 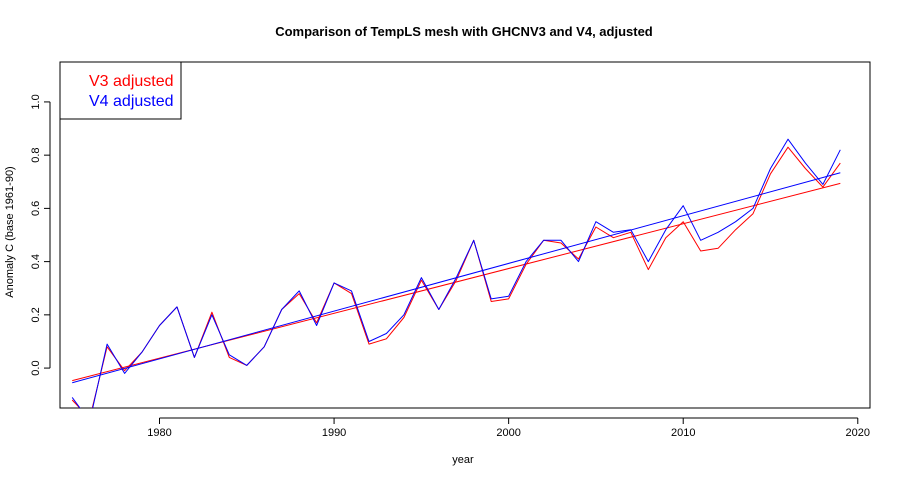 I want to click on y-axis-label: Anomaly C (base 1961-90), so click(x=10, y=231).